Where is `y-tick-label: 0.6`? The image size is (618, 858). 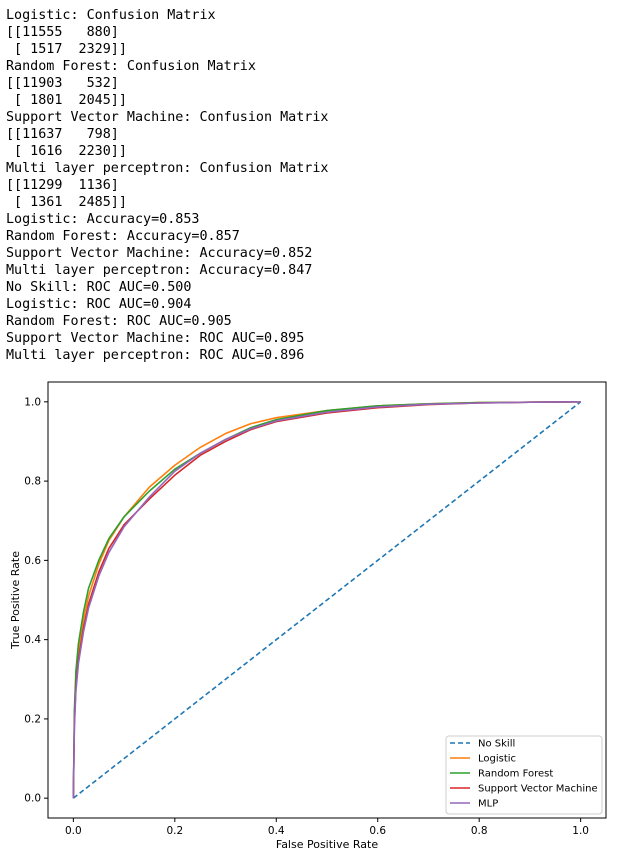
y-tick-label: 0.6 is located at coordinates (32, 561).